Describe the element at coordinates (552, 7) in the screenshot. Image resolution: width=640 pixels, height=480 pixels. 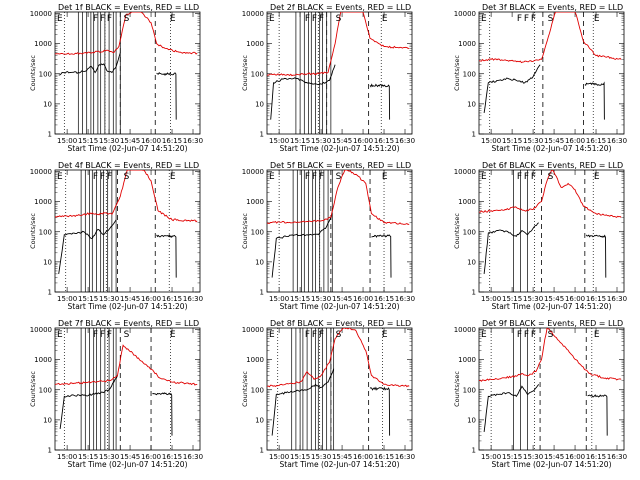
I see `panel-title: Det 3f BLACK = Events, RED = LLD` at that location.